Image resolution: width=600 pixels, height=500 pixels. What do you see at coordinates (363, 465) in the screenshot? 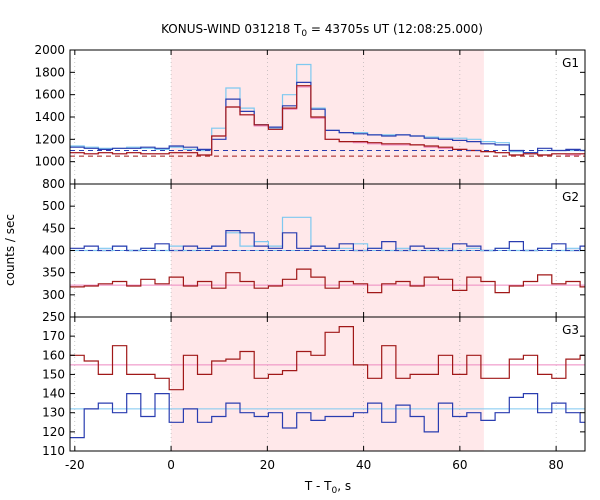
I see `xtick-label-3: 40` at bounding box center [363, 465].